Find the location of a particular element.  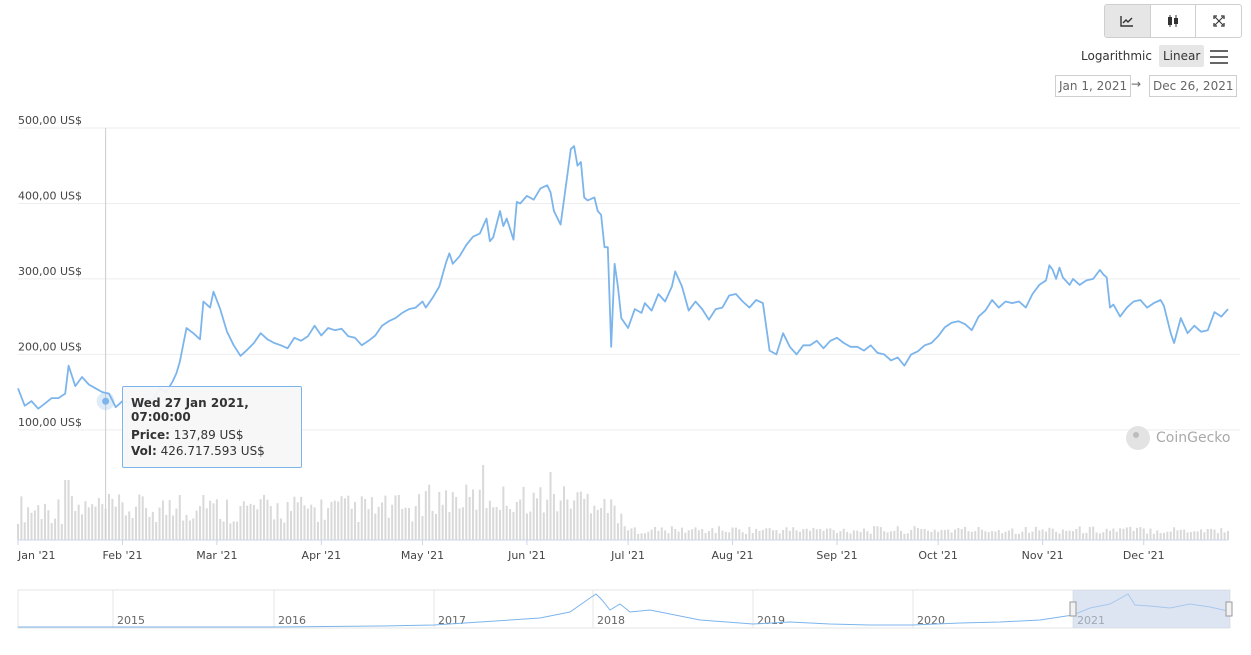

fullscreen-button is located at coordinates (1218, 21).